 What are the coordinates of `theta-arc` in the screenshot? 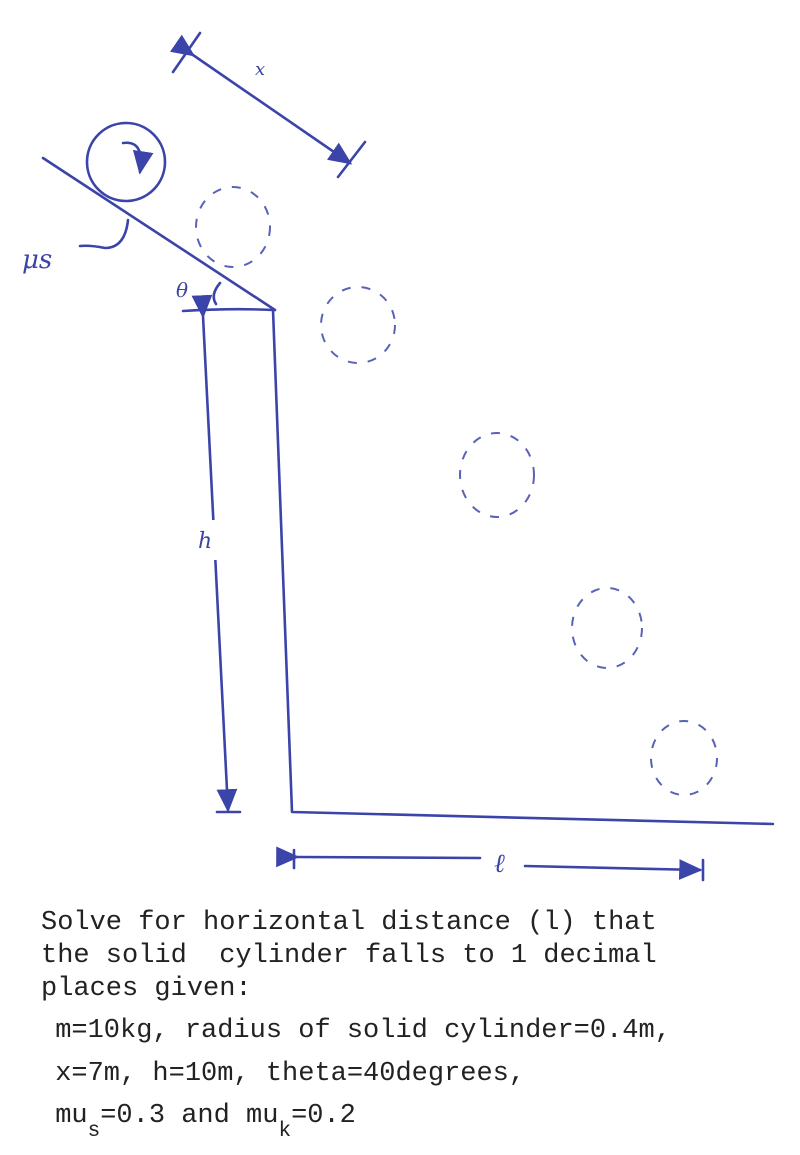 It's located at (217, 293).